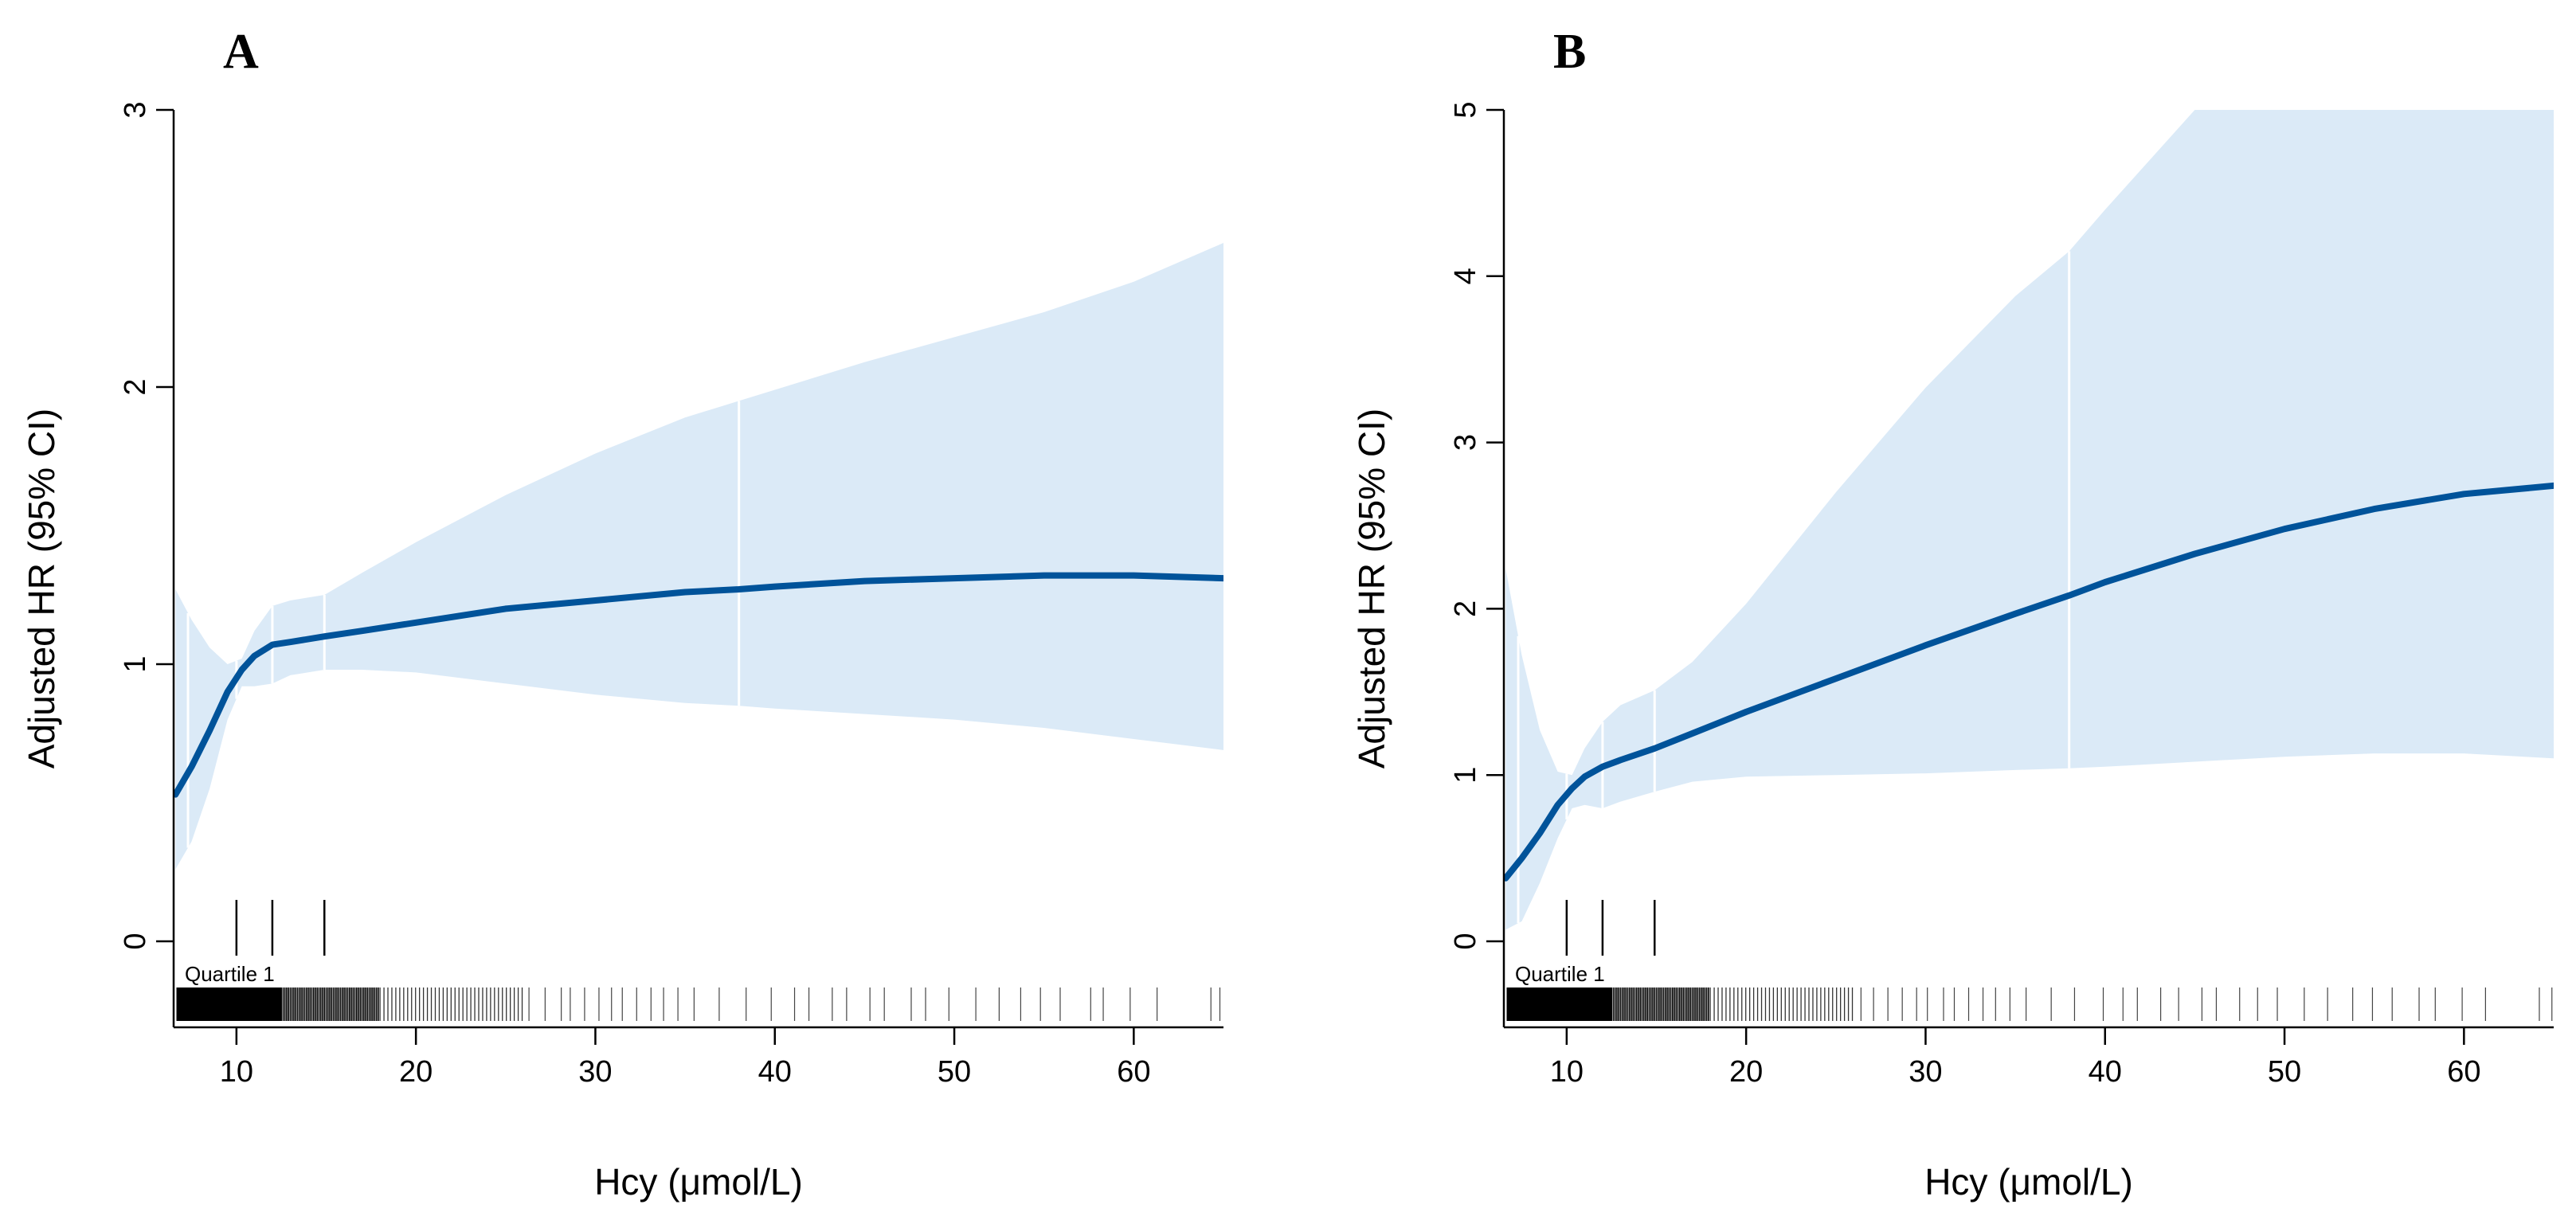 Image resolution: width=2576 pixels, height=1228 pixels. Describe the element at coordinates (1465, 109) in the screenshot. I see `y-tick-label: 5` at that location.